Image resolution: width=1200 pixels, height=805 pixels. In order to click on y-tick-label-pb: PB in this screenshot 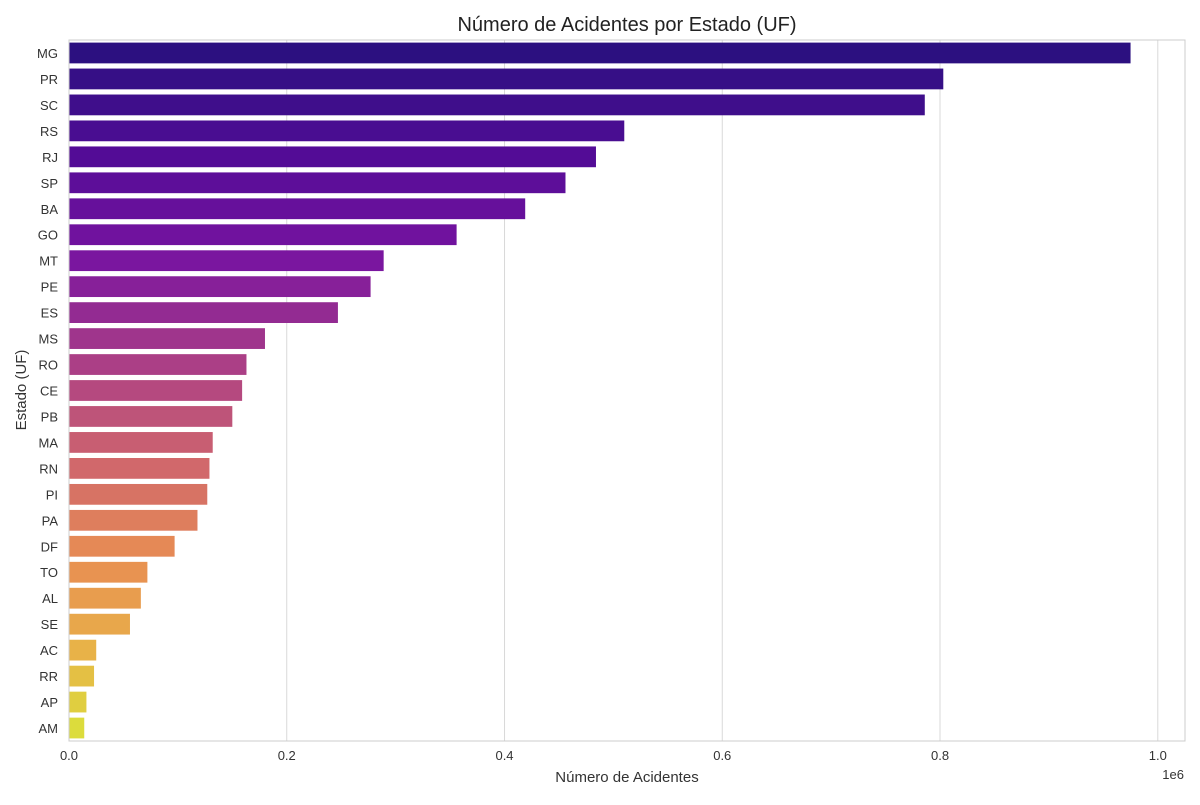, I will do `click(49, 416)`.